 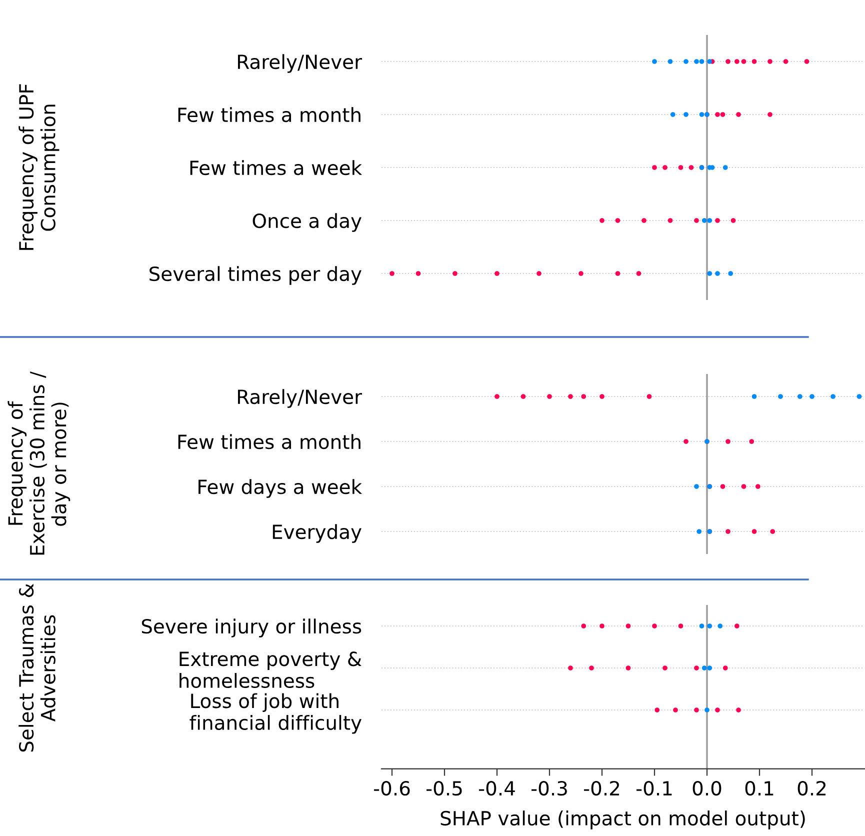 I want to click on y-axis-title: Select Traumas & Adversities, so click(x=37, y=668).